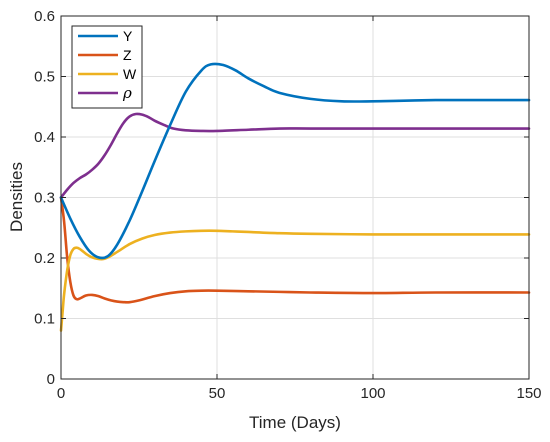  Describe the element at coordinates (44, 77) in the screenshot. I see `y-tick-label: 0.5` at that location.